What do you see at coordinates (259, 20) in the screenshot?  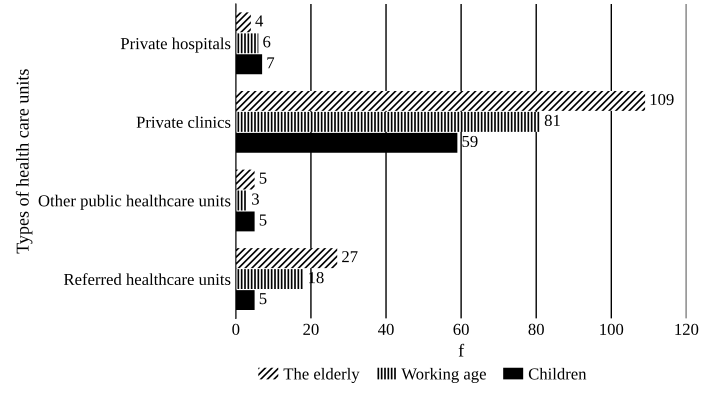 I see `data-label: 4` at bounding box center [259, 20].